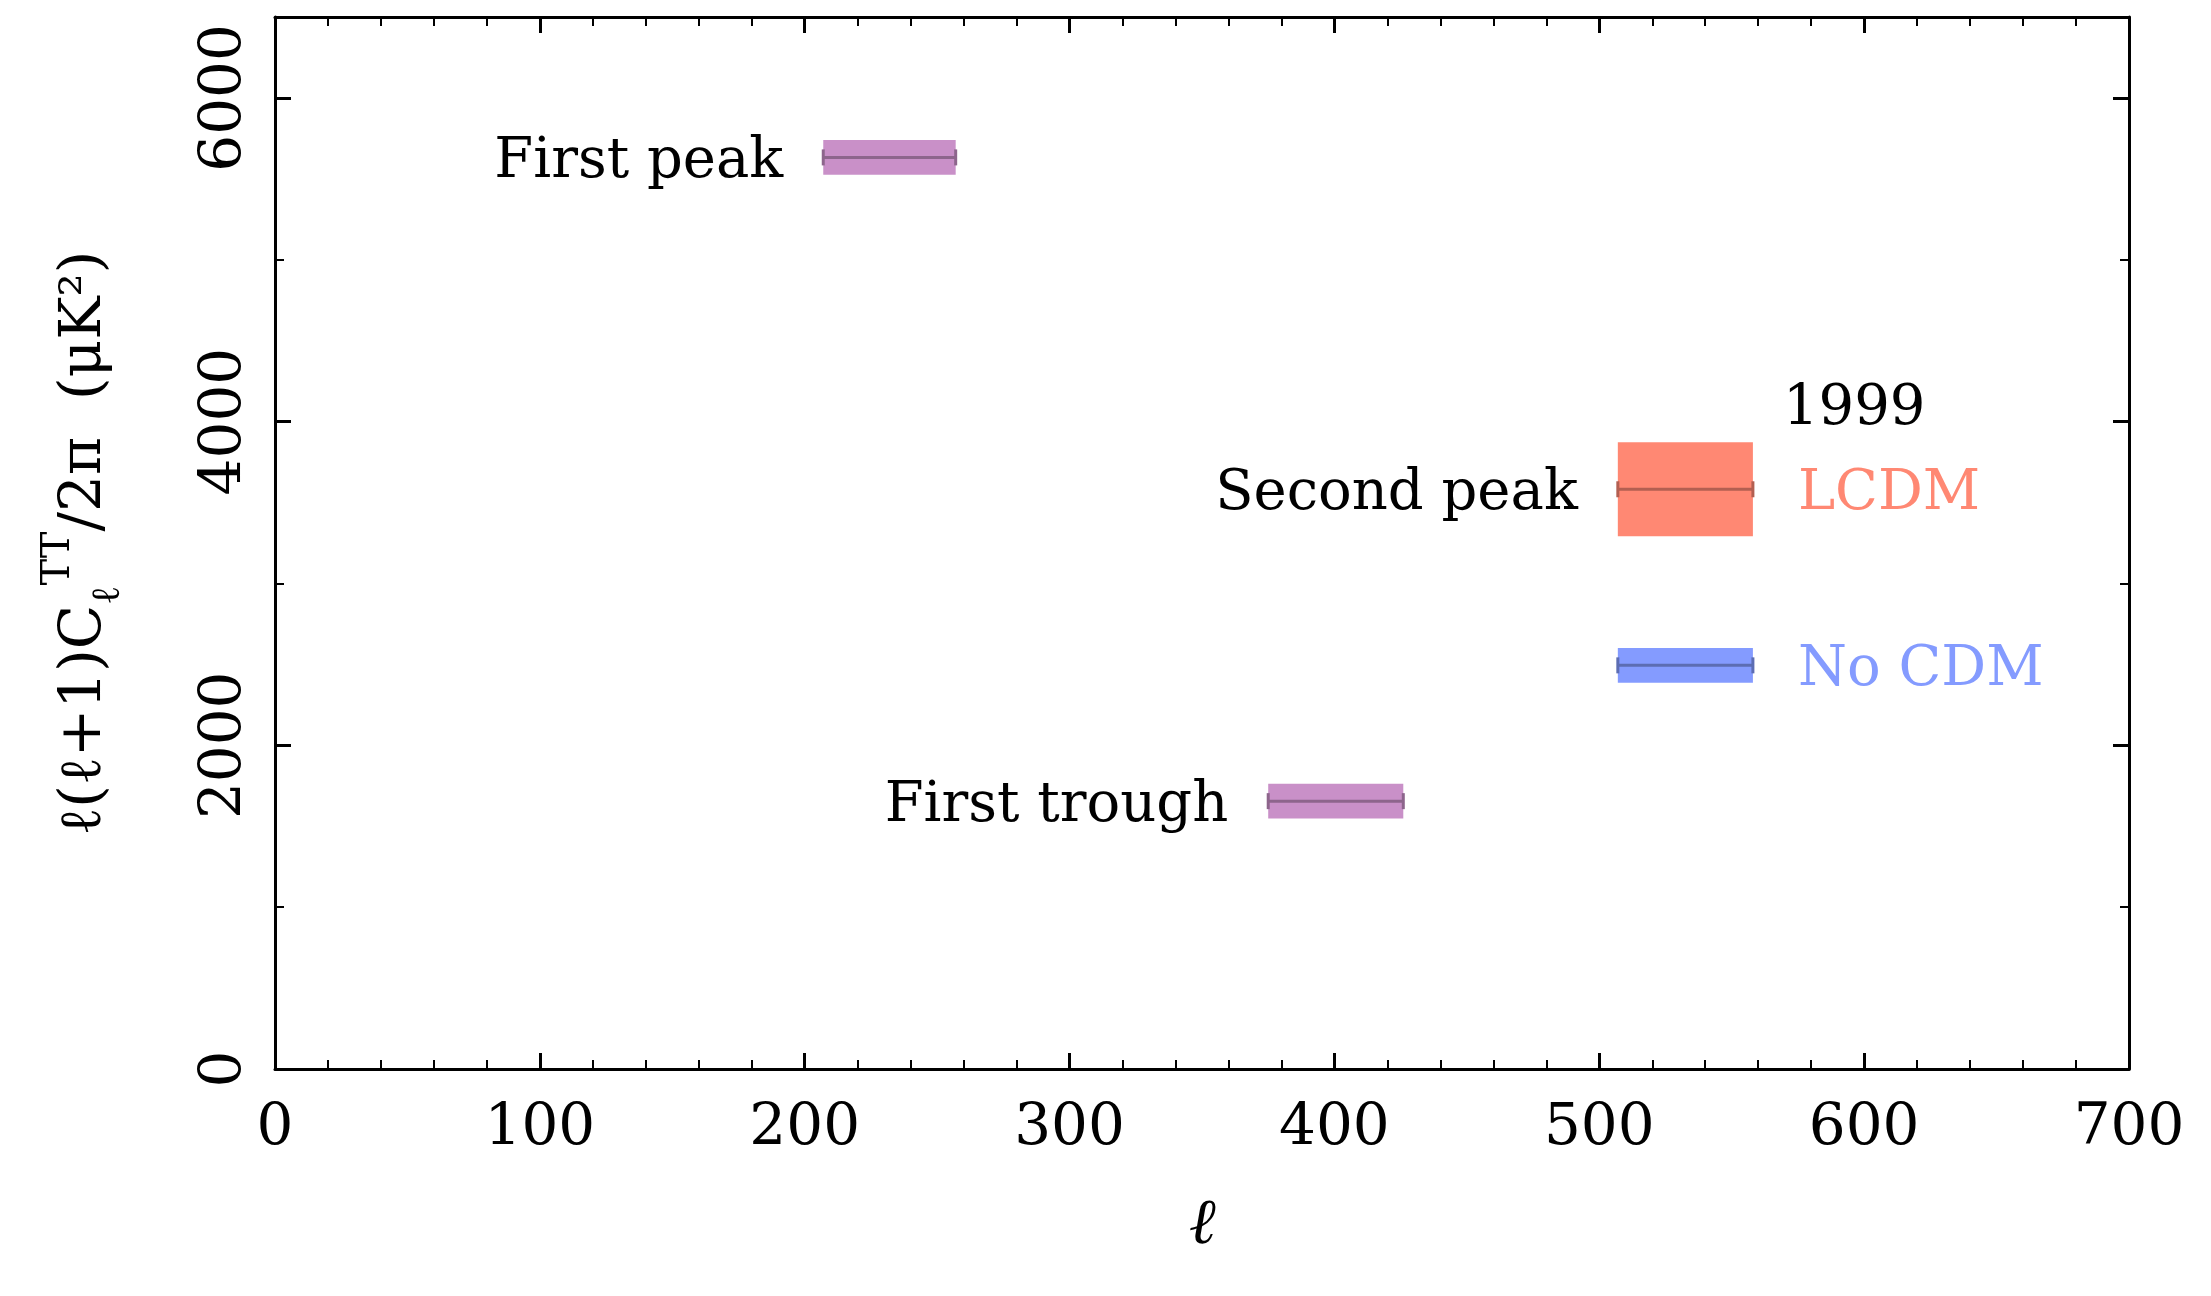 The image size is (2211, 1296). I want to click on x-tick-label: 300, so click(1069, 1124).